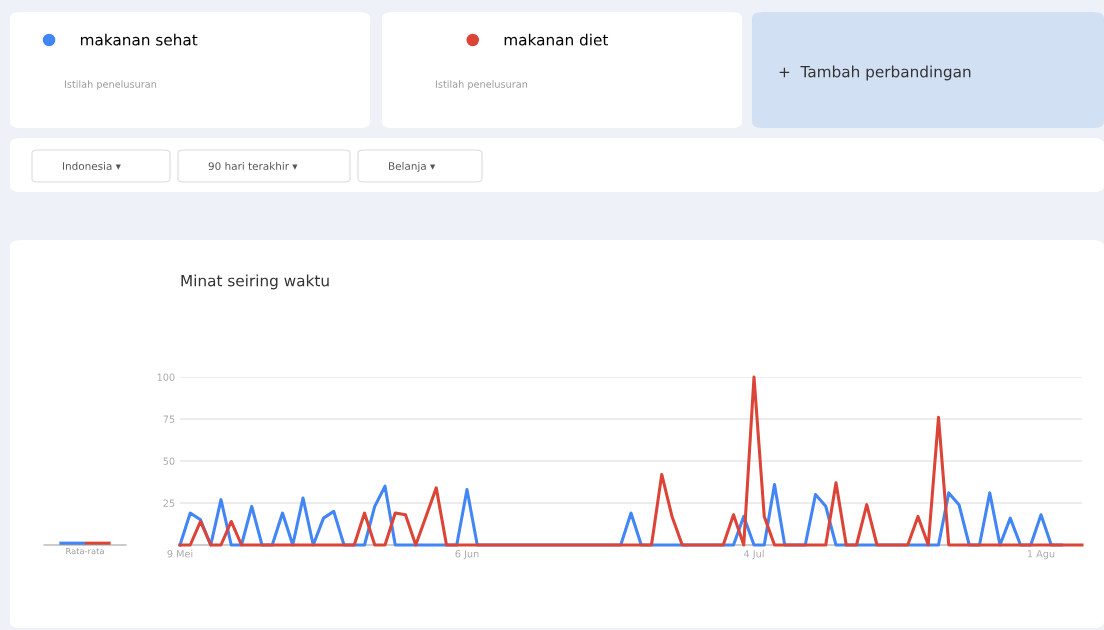 The width and height of the screenshot is (1104, 630). Describe the element at coordinates (467, 555) in the screenshot. I see `x-tick-label: 6 Jun` at that location.